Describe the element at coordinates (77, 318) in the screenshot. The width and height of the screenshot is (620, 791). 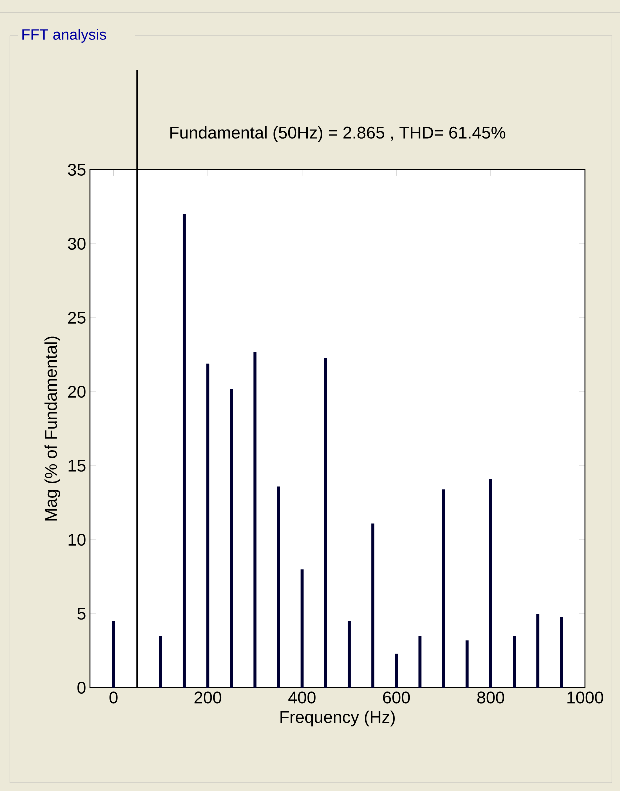
I see `y-tick-label: 25` at that location.